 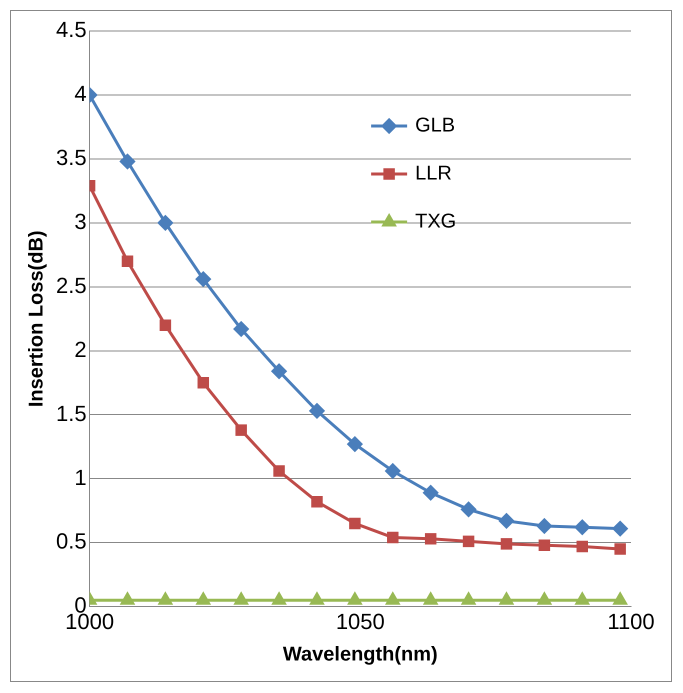 I want to click on y-tick-label: 3, so click(x=80, y=221).